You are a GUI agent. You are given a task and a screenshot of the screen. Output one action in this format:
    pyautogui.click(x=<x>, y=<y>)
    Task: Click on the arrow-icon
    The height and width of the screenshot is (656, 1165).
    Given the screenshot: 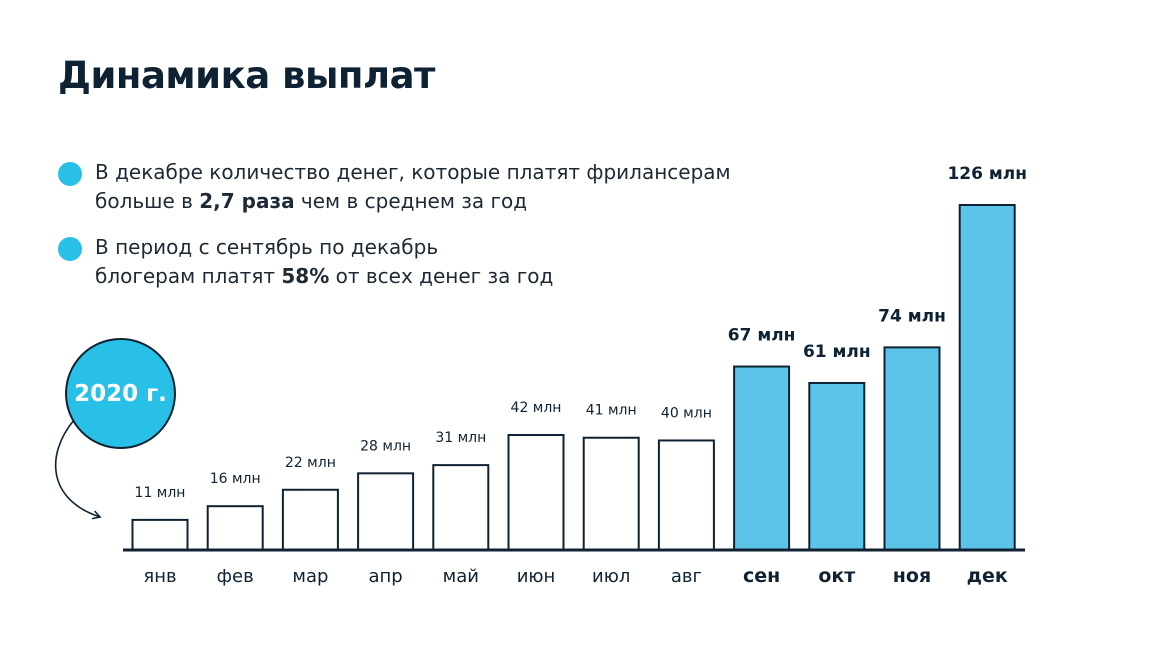 What is the action you would take?
    pyautogui.click(x=78, y=469)
    